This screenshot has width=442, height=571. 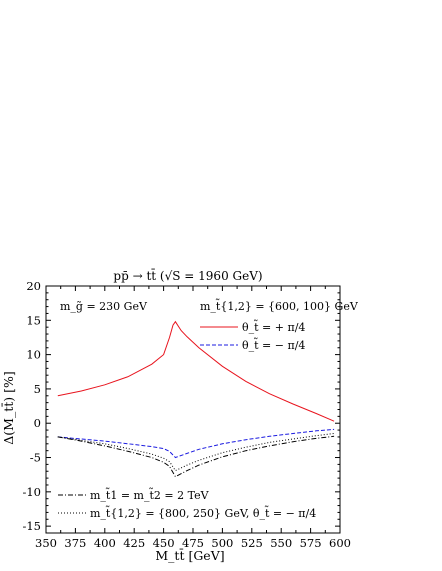 What do you see at coordinates (273, 327) in the screenshot?
I see `legend-label-1: θ_t̃ = + π/4` at bounding box center [273, 327].